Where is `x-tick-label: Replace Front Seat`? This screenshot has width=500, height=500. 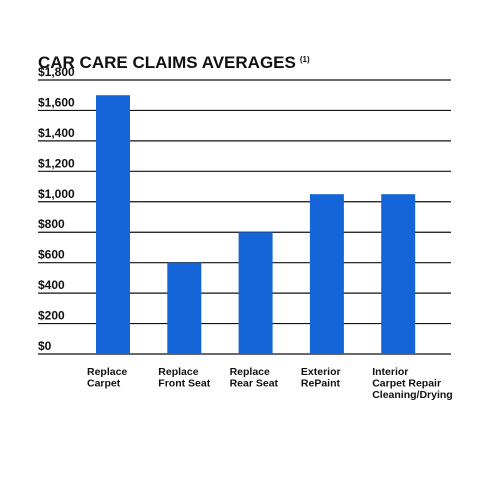 x-tick-label: Replace Front Seat is located at coordinates (184, 378).